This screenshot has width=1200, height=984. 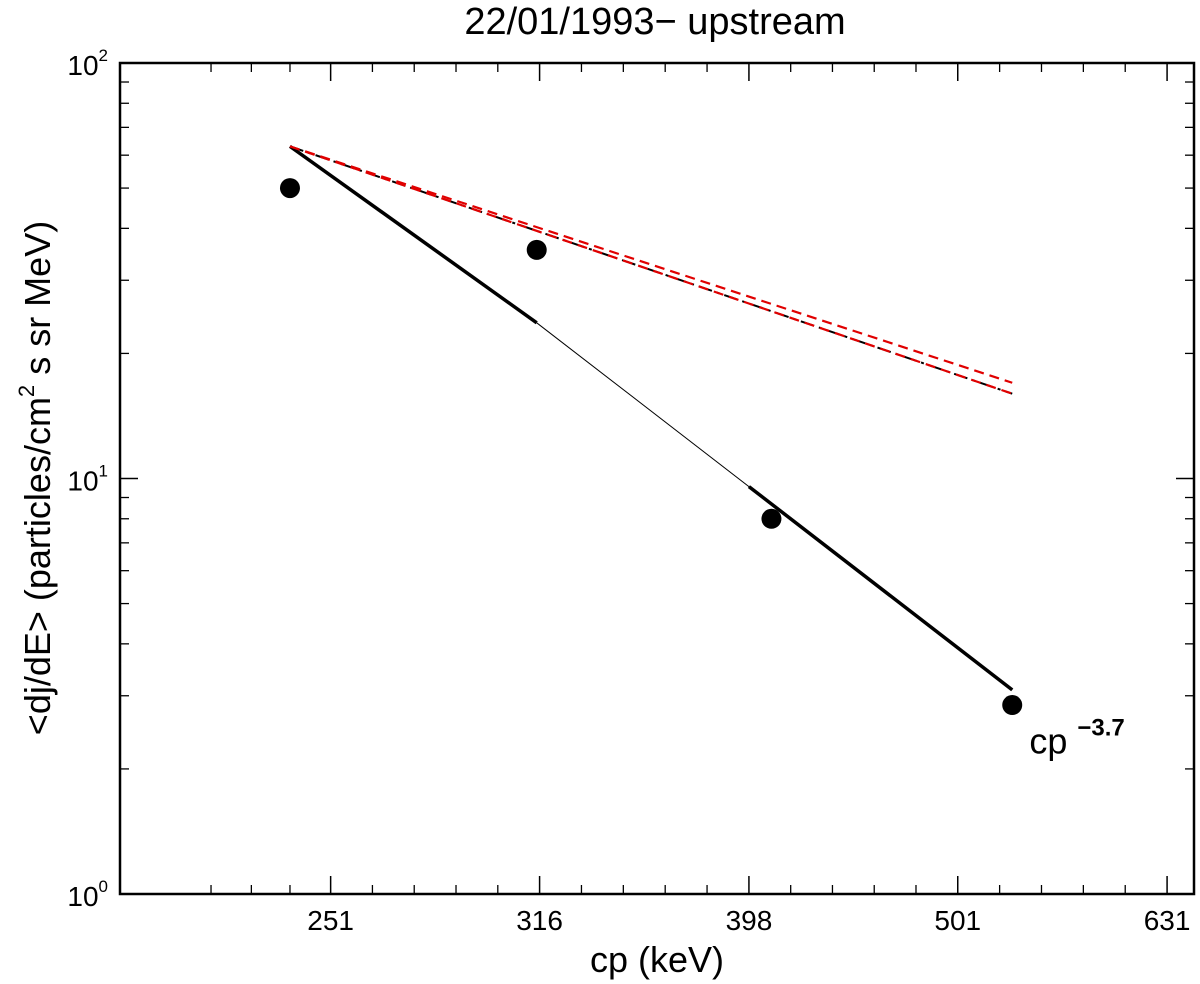 What do you see at coordinates (651, 264) in the screenshot?
I see `series-line-dashed` at bounding box center [651, 264].